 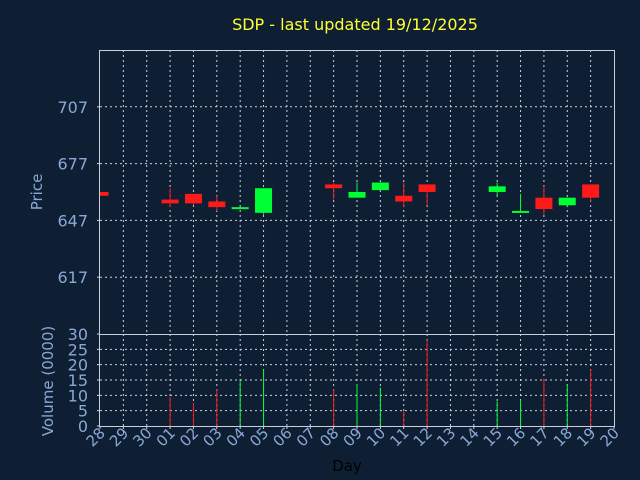 What do you see at coordinates (37, 192) in the screenshot?
I see `price-axis-label: Price` at bounding box center [37, 192].